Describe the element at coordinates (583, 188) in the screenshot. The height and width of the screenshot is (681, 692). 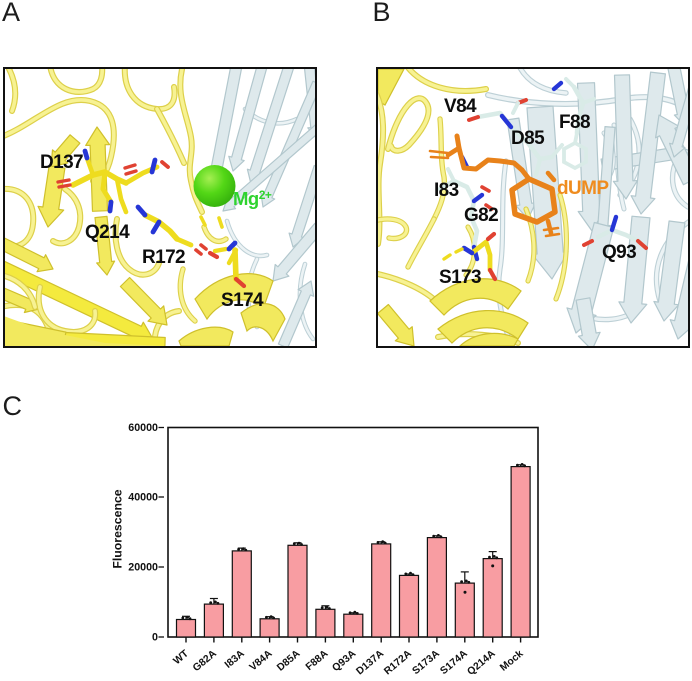
I see `svg-text: dUMP` at that location.